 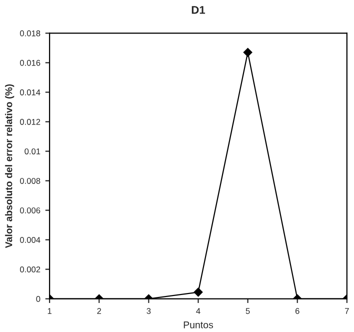 I want to click on y-tick-label: 0.002, so click(x=30, y=269).